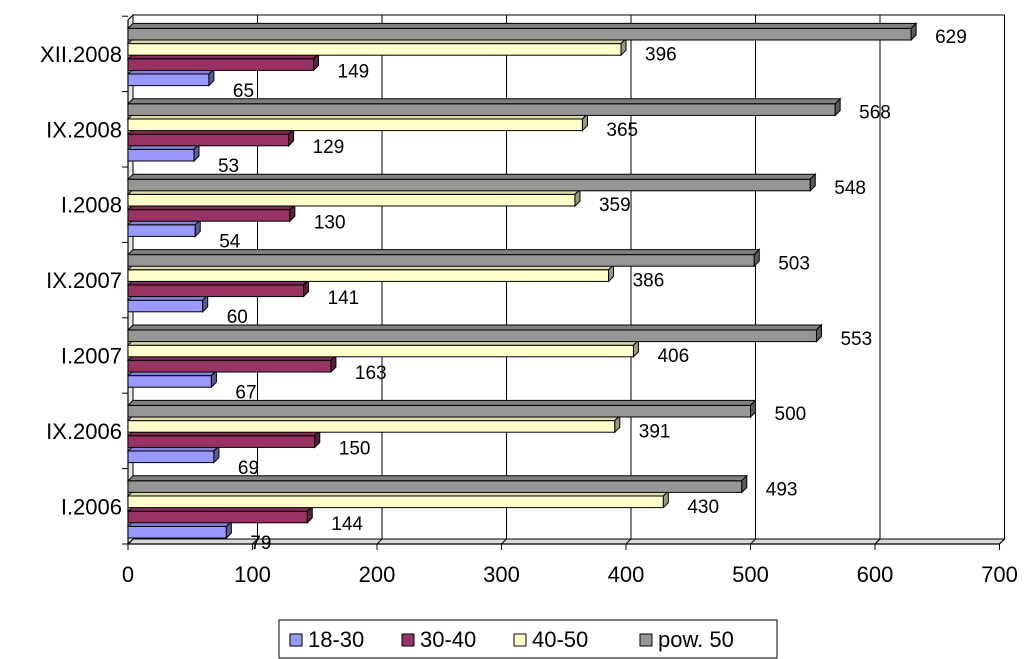  What do you see at coordinates (91, 506) in the screenshot?
I see `y-tick-label: I.2006` at bounding box center [91, 506].